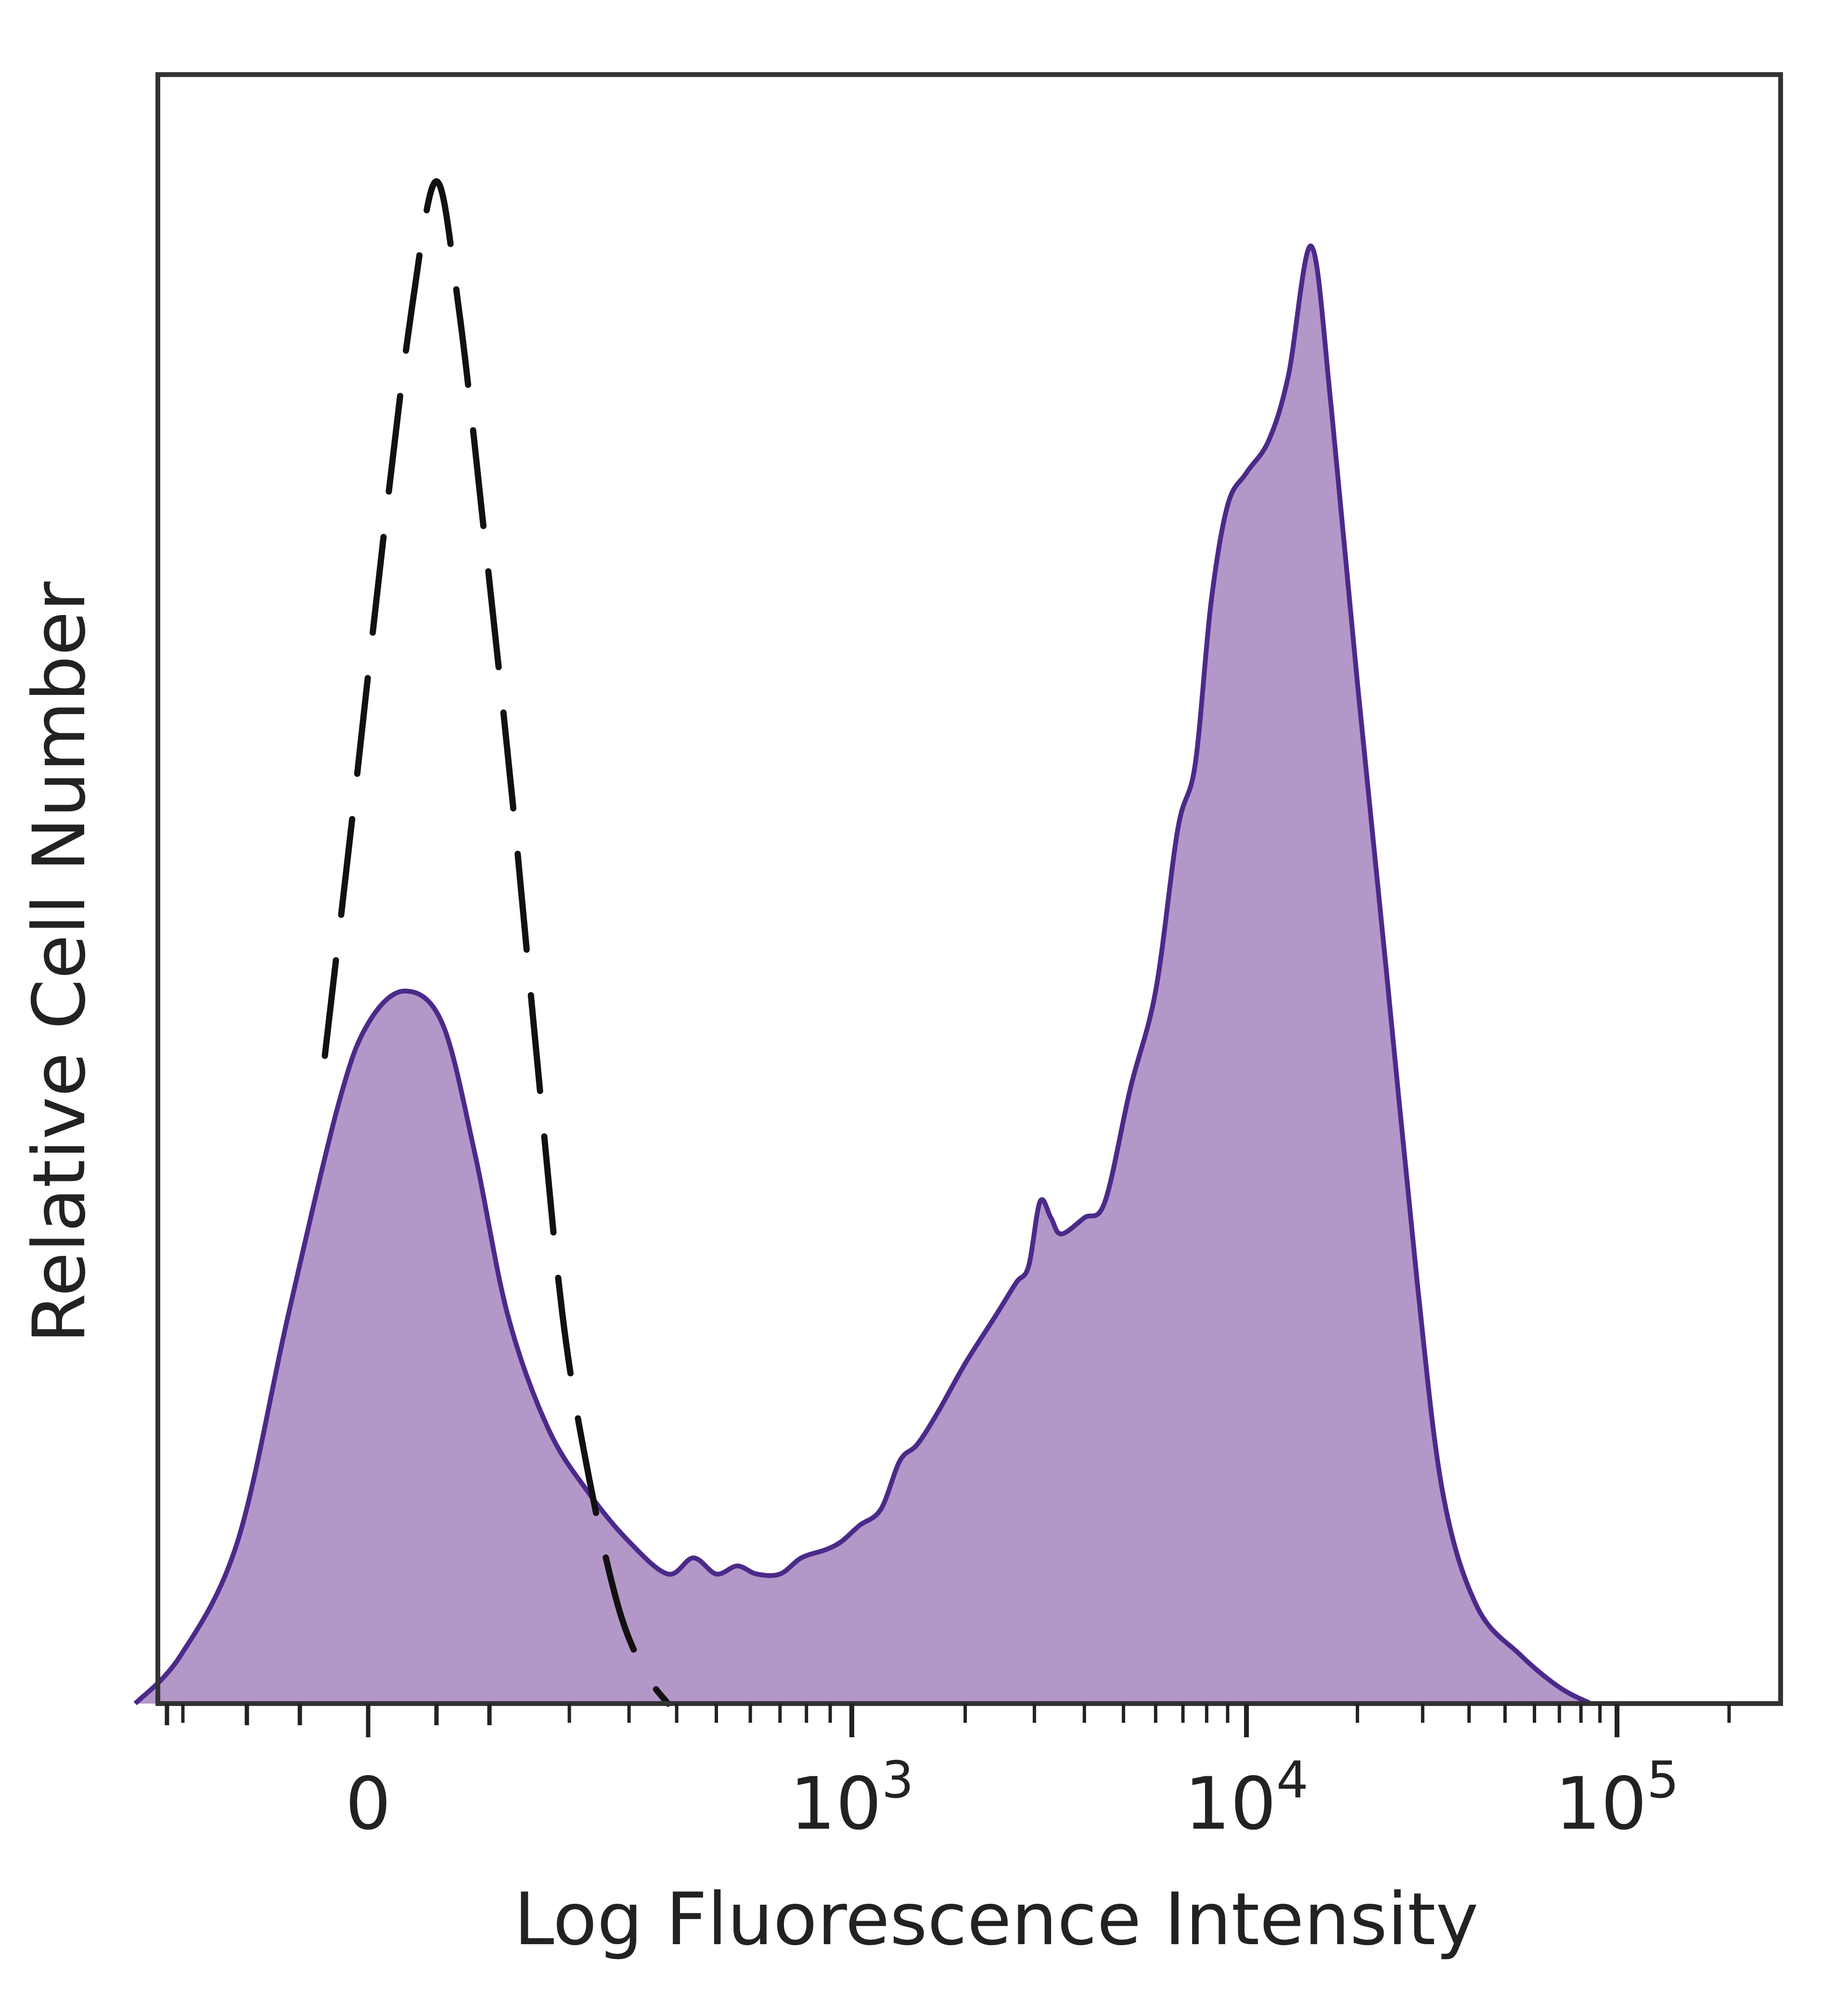 This screenshot has width=1848, height=2000. Describe the element at coordinates (1292, 1780) in the screenshot. I see `x-tick-exponent: 4` at that location.